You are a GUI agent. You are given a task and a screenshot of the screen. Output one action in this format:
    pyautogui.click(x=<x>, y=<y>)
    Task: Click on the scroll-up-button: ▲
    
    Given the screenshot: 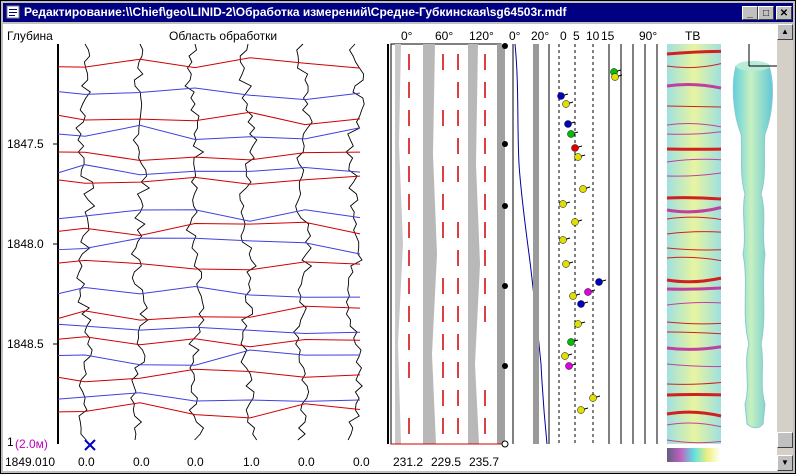 What is the action you would take?
    pyautogui.click(x=785, y=32)
    